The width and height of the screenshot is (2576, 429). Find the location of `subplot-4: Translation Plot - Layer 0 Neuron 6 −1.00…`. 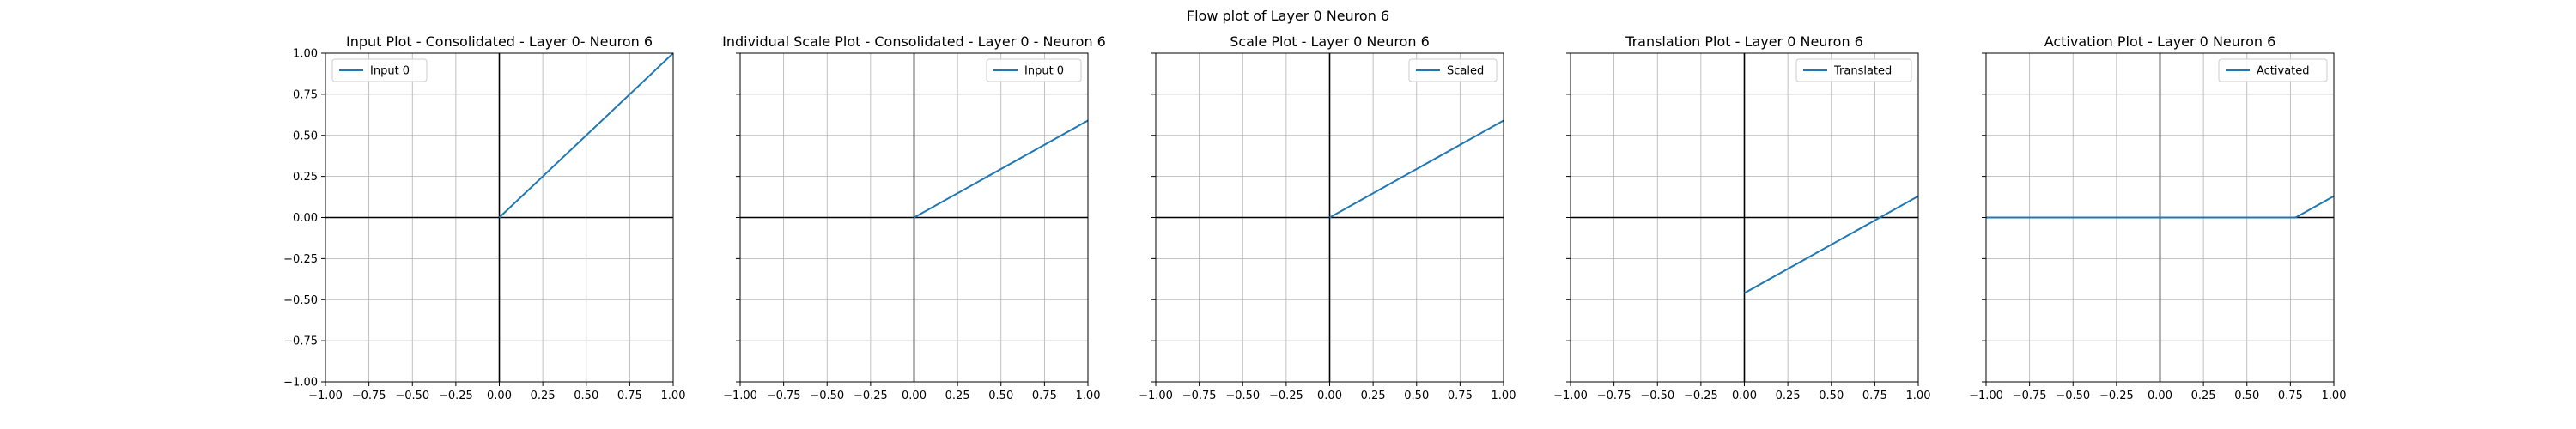

subplot-4: Translation Plot - Layer 0 Neuron 6 −1.00… is located at coordinates (1741, 218).